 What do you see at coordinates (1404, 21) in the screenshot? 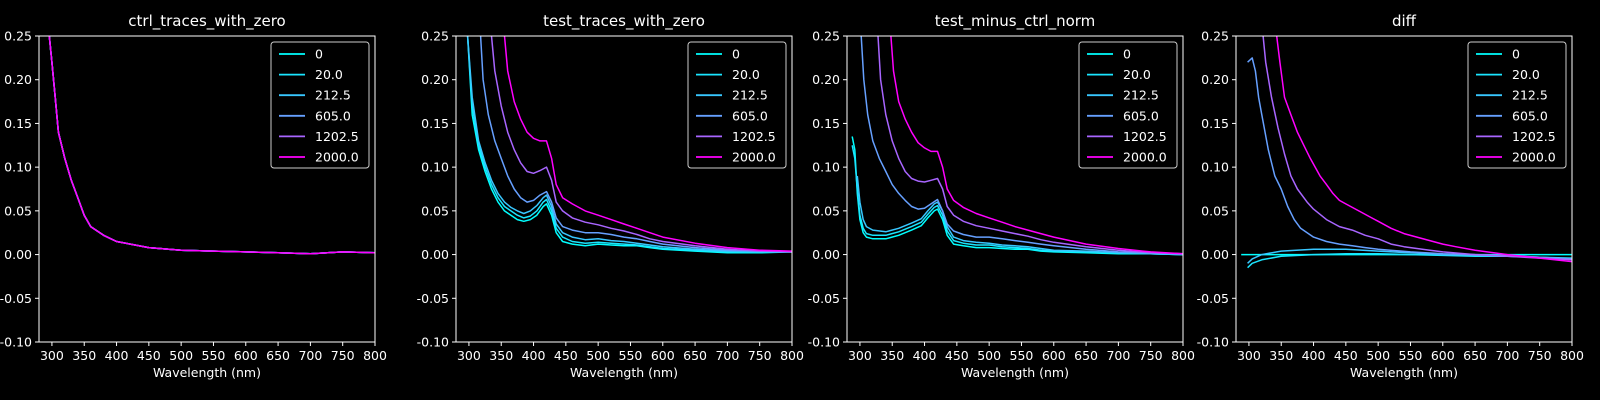
I see `chart-title: diff` at bounding box center [1404, 21].